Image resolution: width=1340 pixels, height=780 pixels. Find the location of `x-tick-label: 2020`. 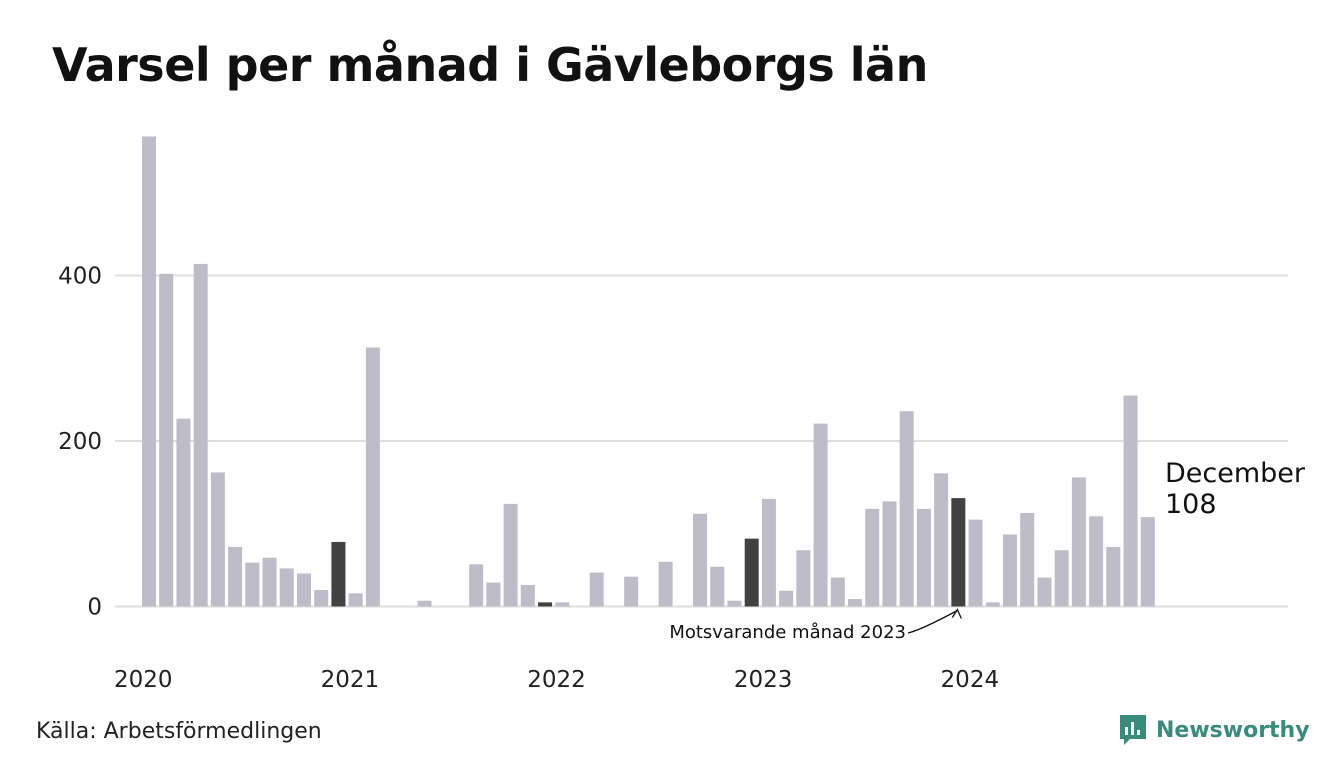

x-tick-label: 2020 is located at coordinates (143, 680).